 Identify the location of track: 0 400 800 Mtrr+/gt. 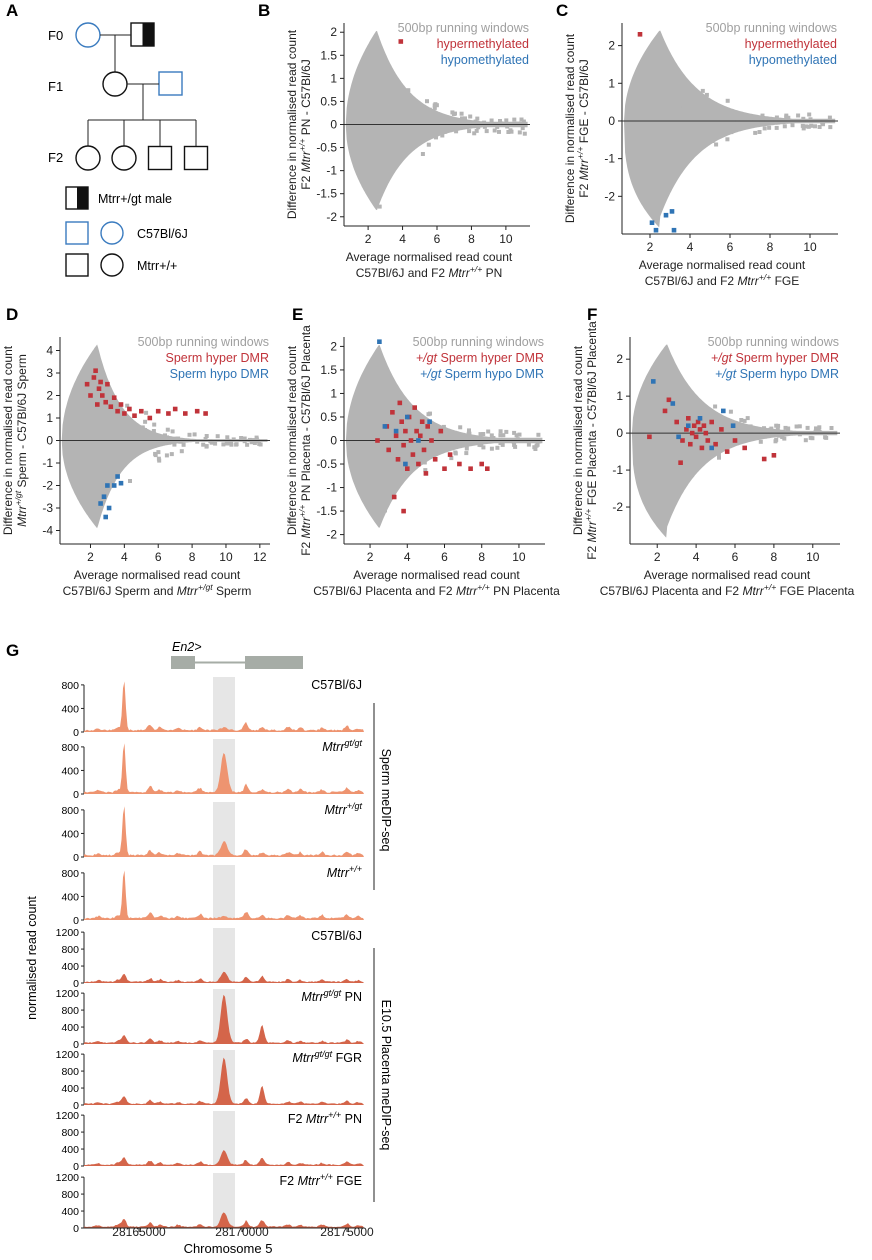
(212, 832).